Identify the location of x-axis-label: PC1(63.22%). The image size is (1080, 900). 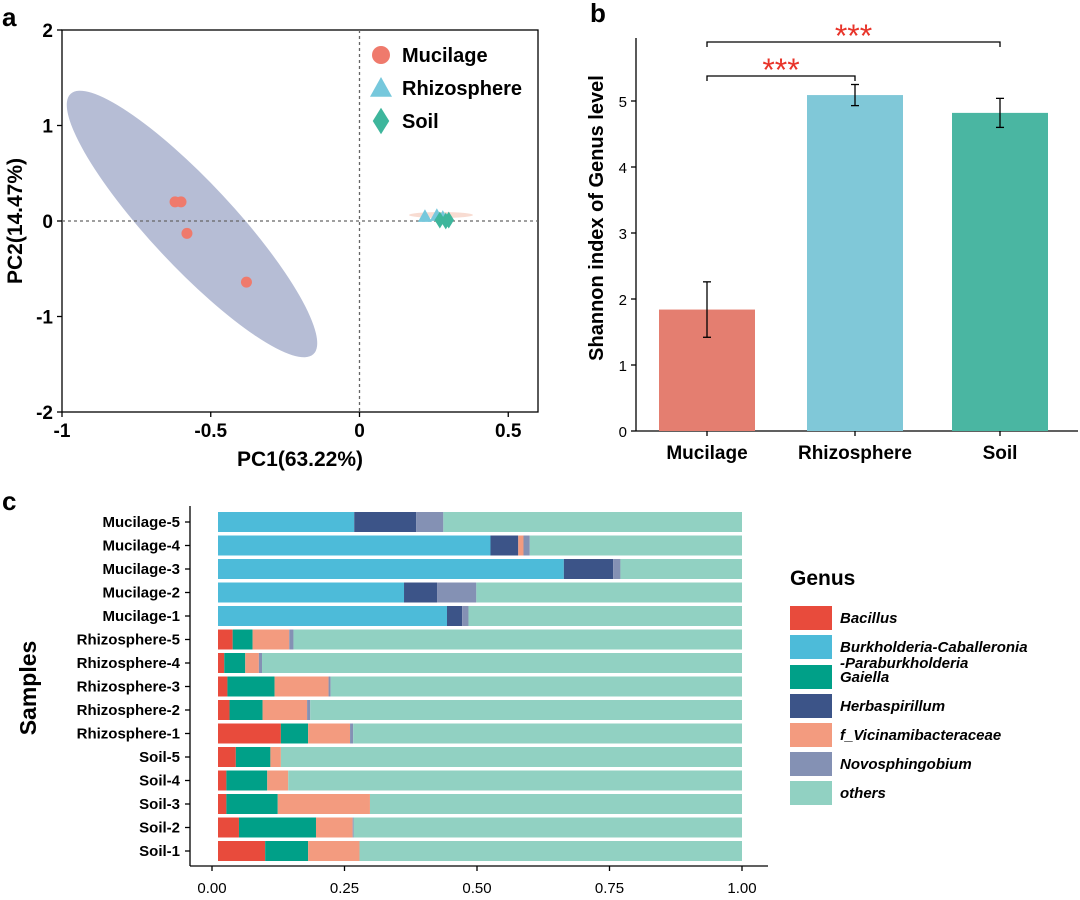
(300, 459).